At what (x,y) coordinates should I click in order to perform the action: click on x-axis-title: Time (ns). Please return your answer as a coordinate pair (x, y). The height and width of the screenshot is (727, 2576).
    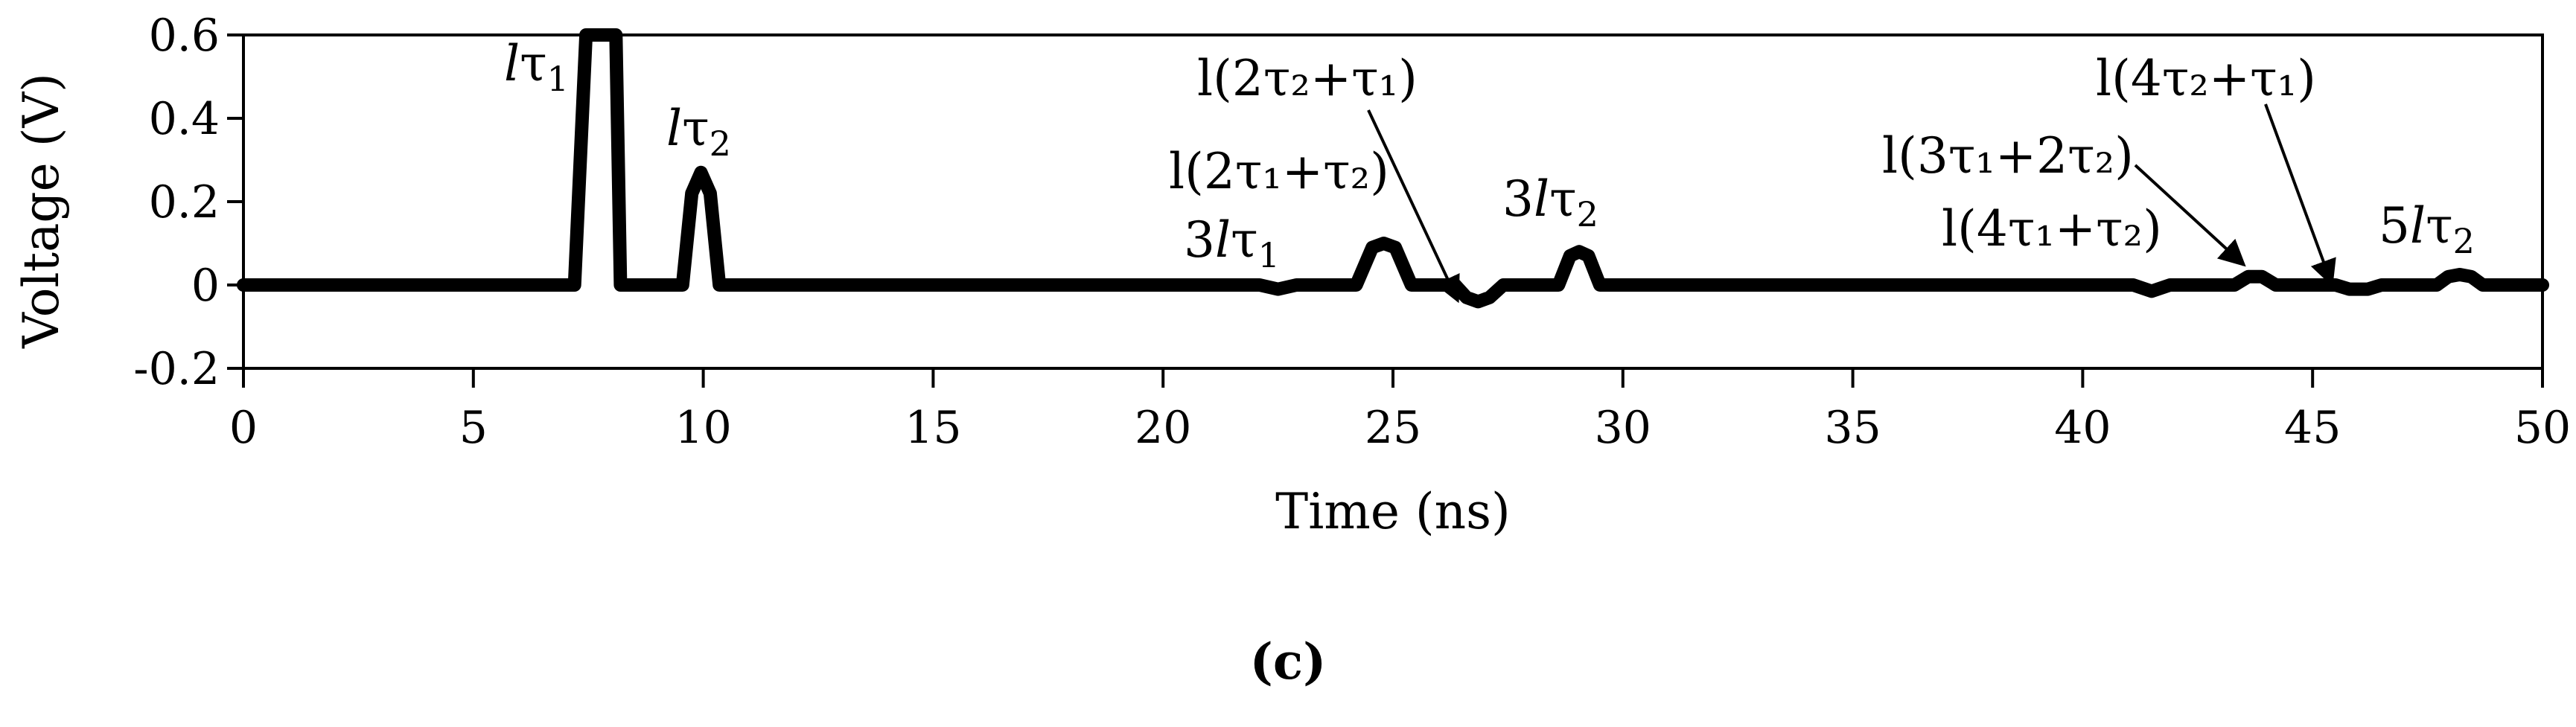
    Looking at the image, I should click on (1393, 511).